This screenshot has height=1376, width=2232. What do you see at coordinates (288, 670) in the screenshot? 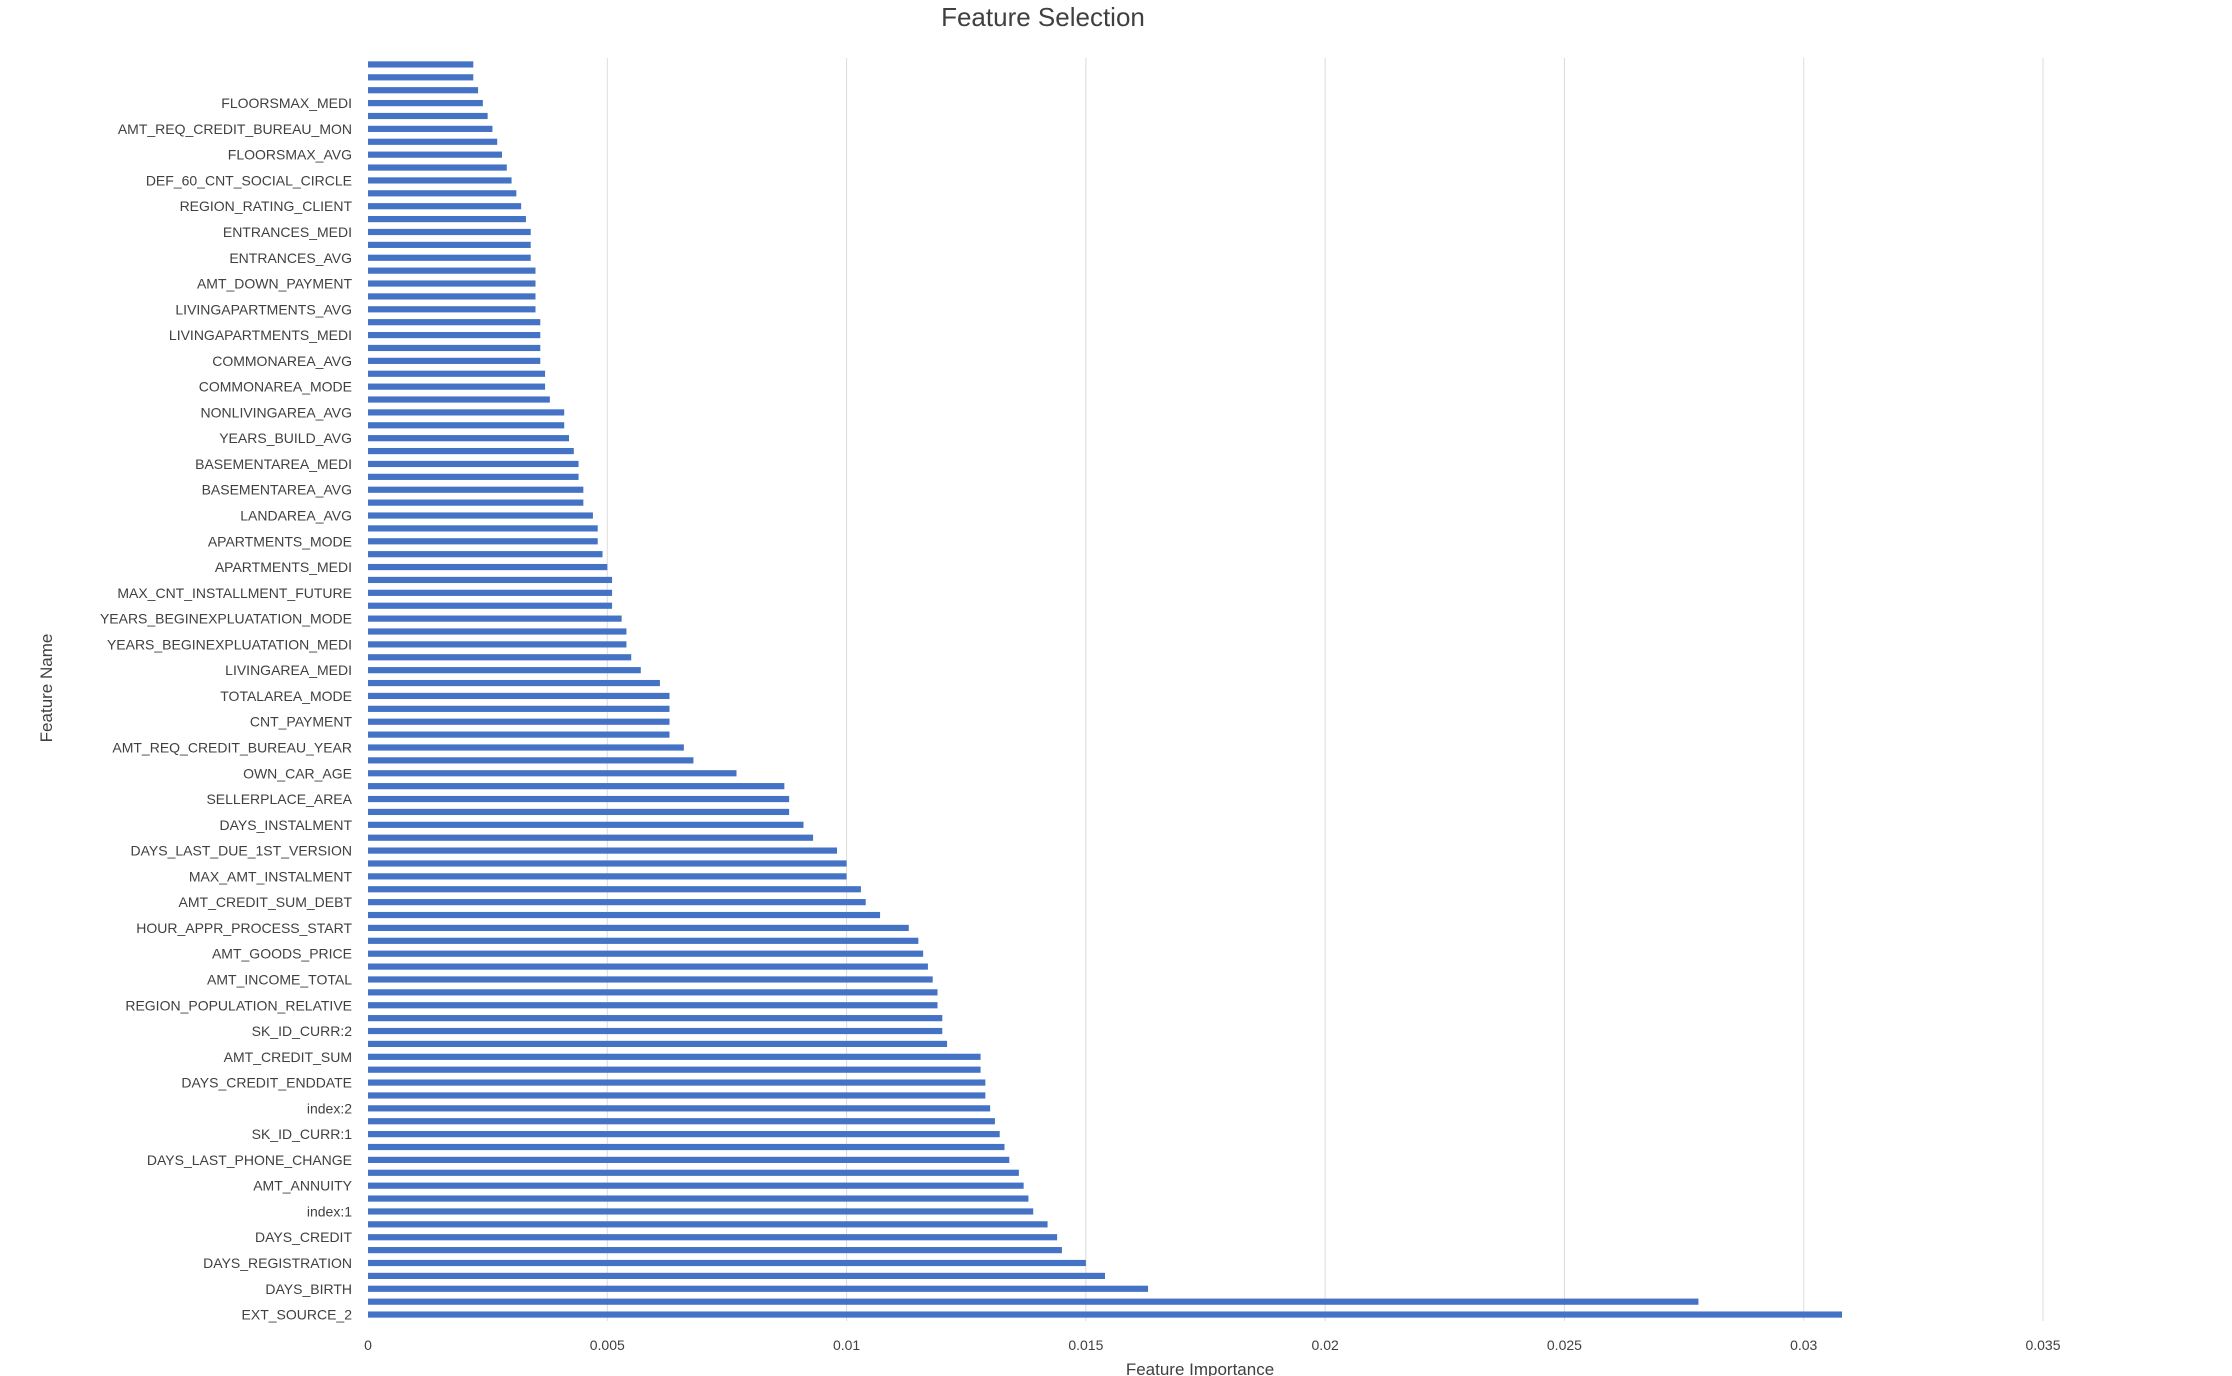
I see `category-label: LIVINGAREA_MEDI` at bounding box center [288, 670].